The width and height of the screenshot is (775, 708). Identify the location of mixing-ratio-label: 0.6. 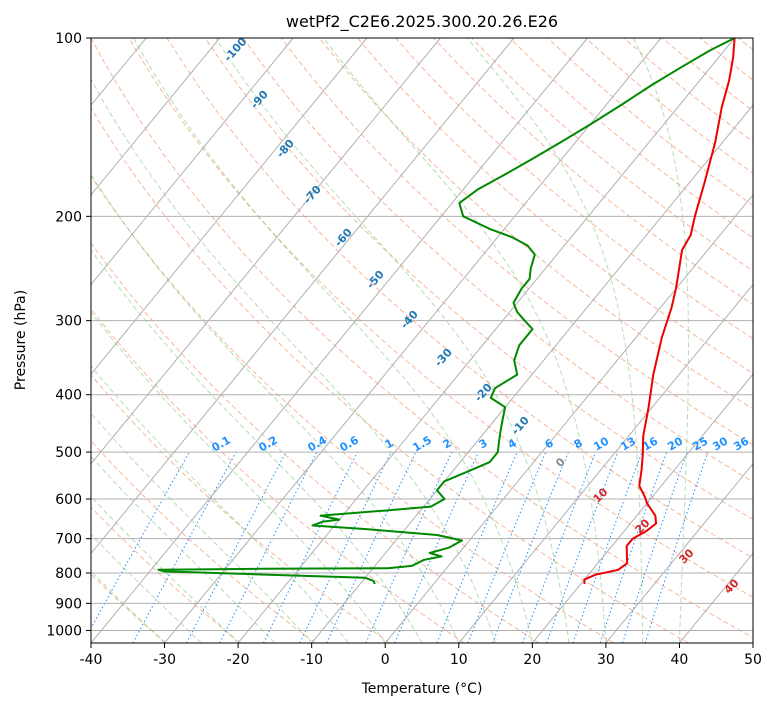
(350, 443).